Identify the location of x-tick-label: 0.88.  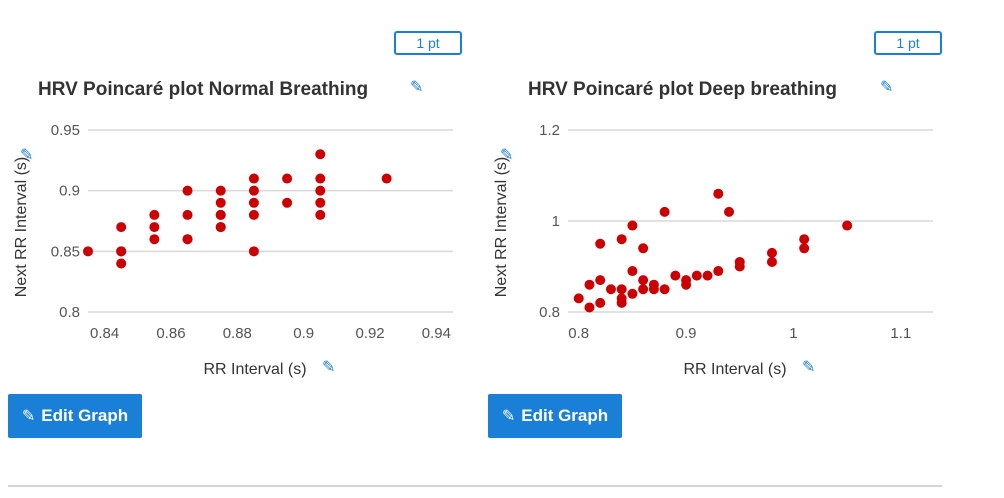
(237, 333).